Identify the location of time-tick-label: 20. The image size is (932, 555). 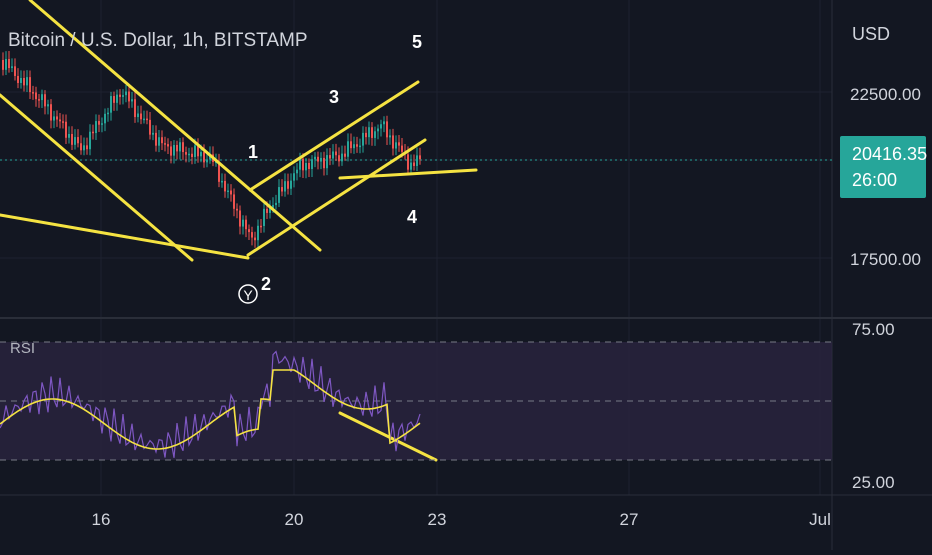
(294, 519).